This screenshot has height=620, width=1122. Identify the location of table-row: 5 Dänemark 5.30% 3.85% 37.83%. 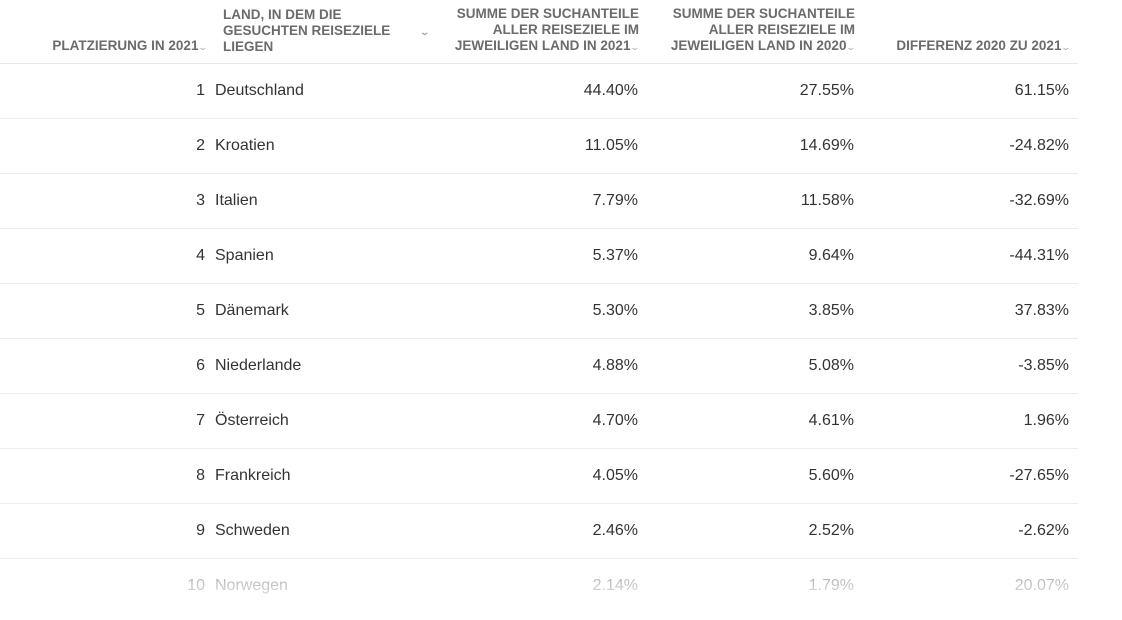
(539, 311).